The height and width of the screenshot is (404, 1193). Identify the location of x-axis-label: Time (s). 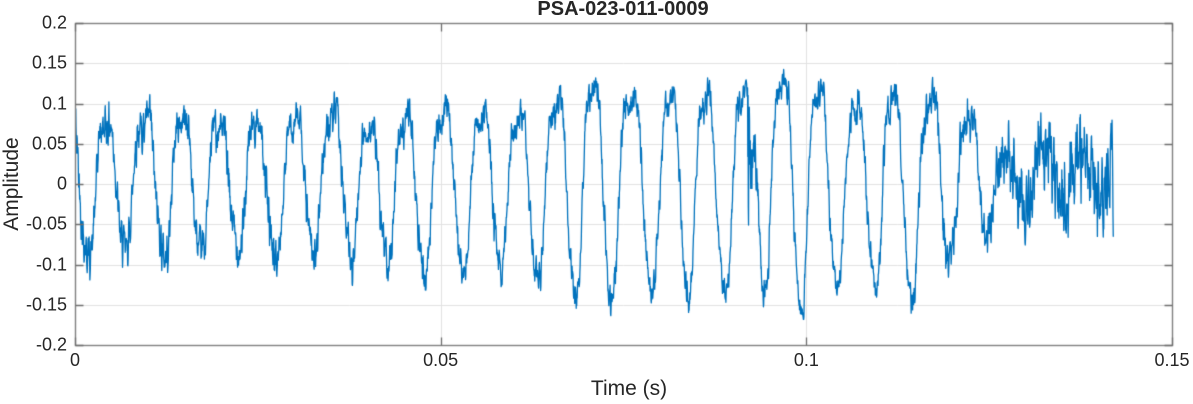
(629, 388).